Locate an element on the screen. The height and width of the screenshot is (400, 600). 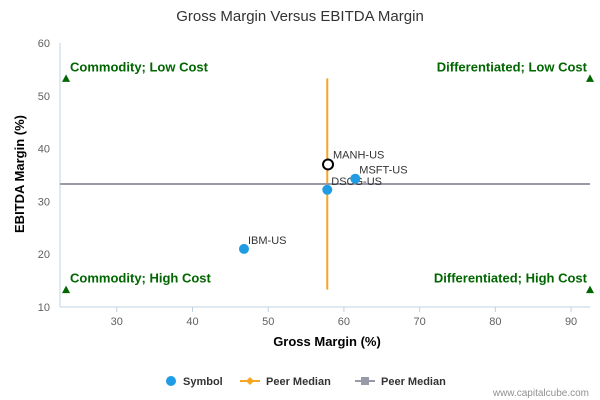
y-tick-label: 20 is located at coordinates (44, 255).